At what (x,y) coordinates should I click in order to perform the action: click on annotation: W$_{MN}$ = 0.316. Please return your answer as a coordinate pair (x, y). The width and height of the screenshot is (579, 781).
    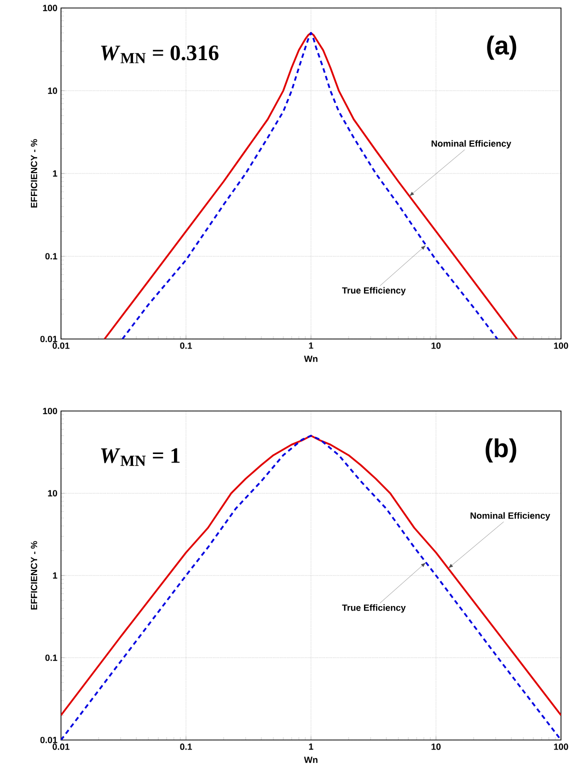
    Looking at the image, I should click on (159, 54).